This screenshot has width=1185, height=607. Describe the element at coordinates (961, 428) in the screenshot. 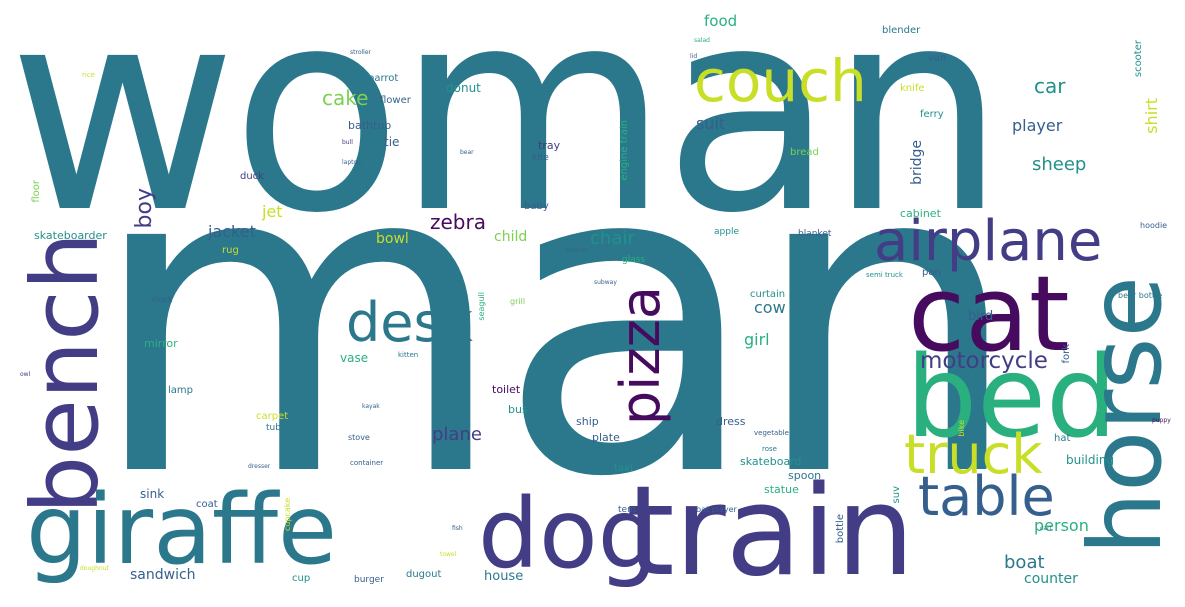

I see `word-bike: bike` at that location.